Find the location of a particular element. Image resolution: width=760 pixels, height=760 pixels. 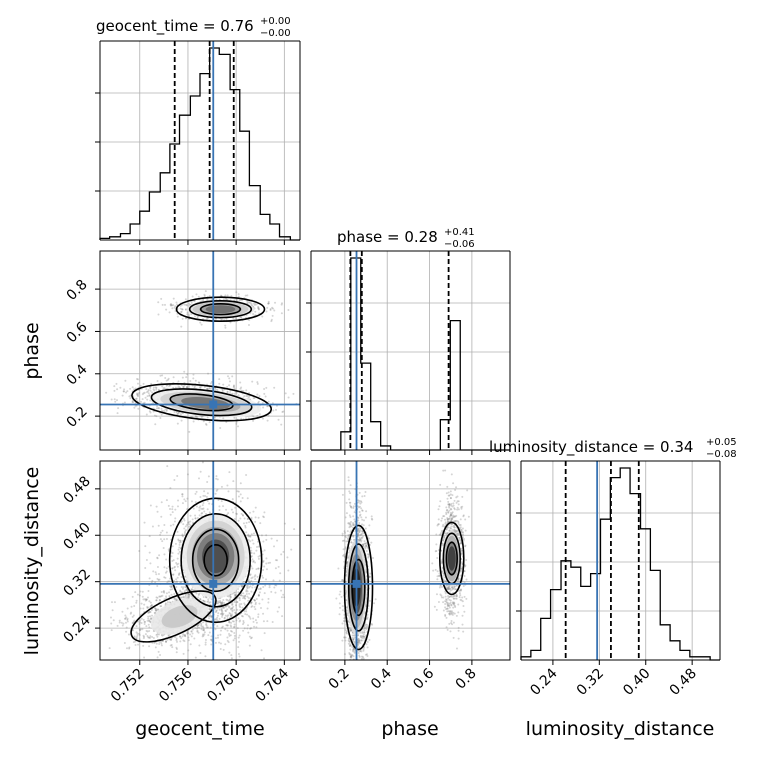

x-axis-label-phase: phase is located at coordinates (409, 729).